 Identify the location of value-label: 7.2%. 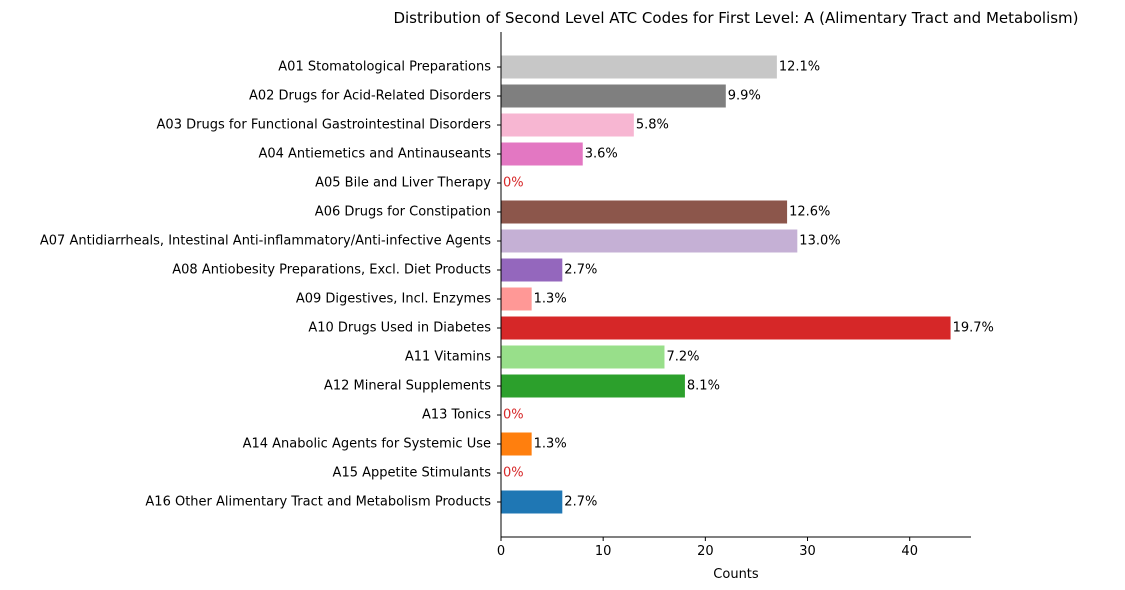
(682, 357).